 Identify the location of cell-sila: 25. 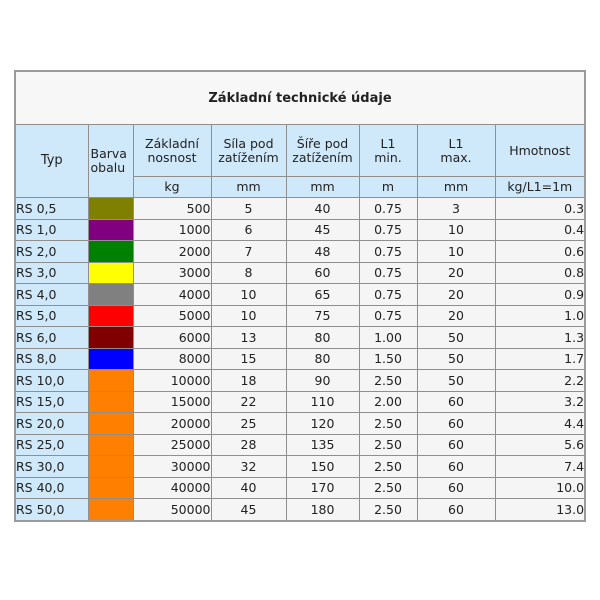
(248, 423).